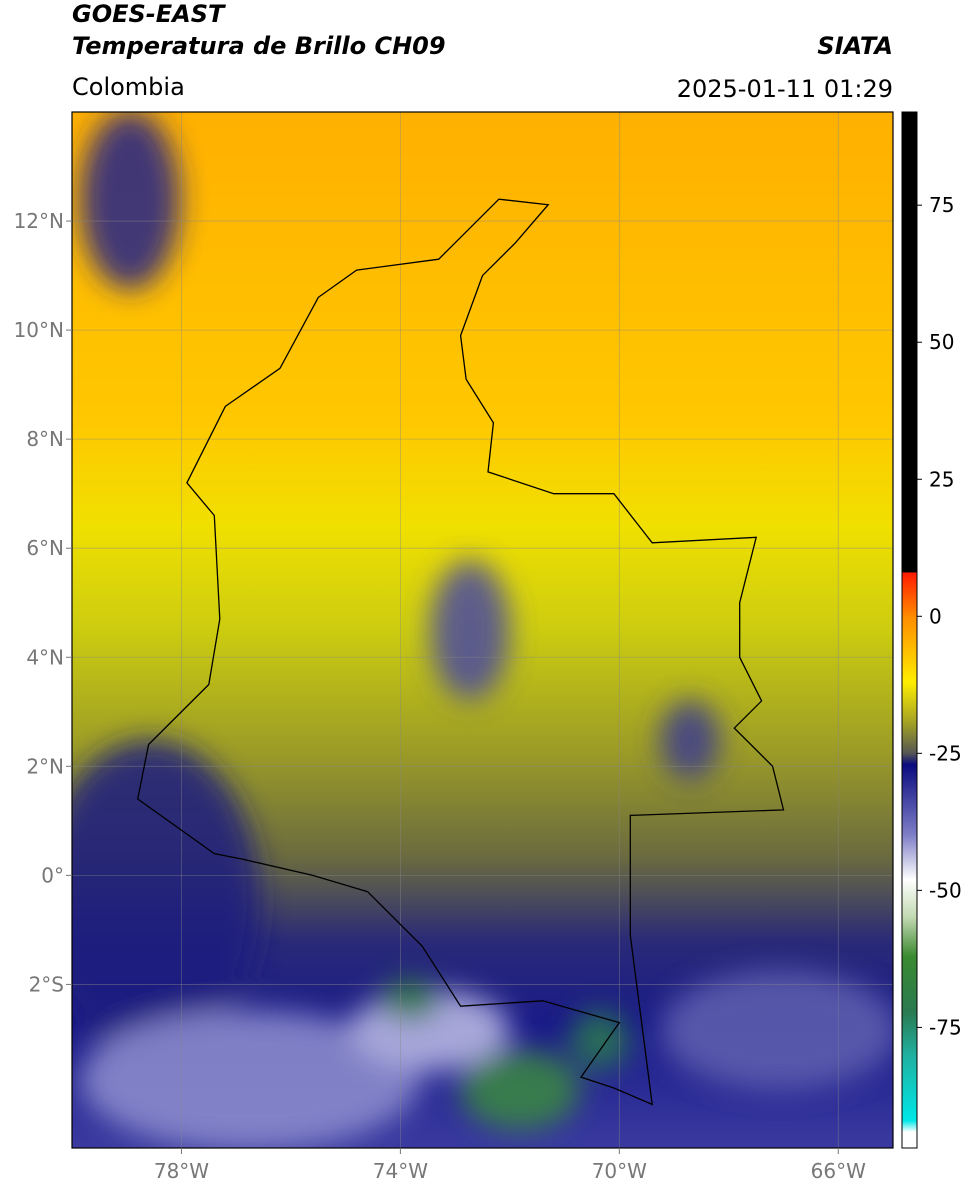 The image size is (966, 1194). Describe the element at coordinates (259, 46) in the screenshot. I see `subtitle: Temperatura de Brillo CH09` at that location.